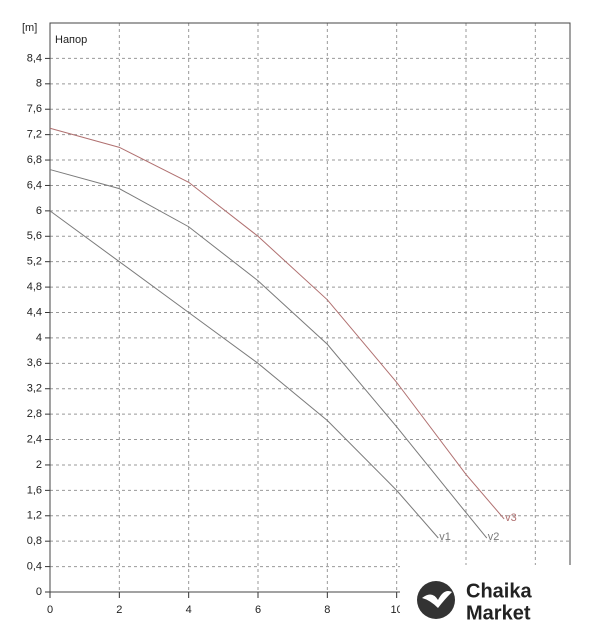 This screenshot has width=591, height=640. What do you see at coordinates (119, 610) in the screenshot?
I see `x-tick-label: 2` at bounding box center [119, 610].